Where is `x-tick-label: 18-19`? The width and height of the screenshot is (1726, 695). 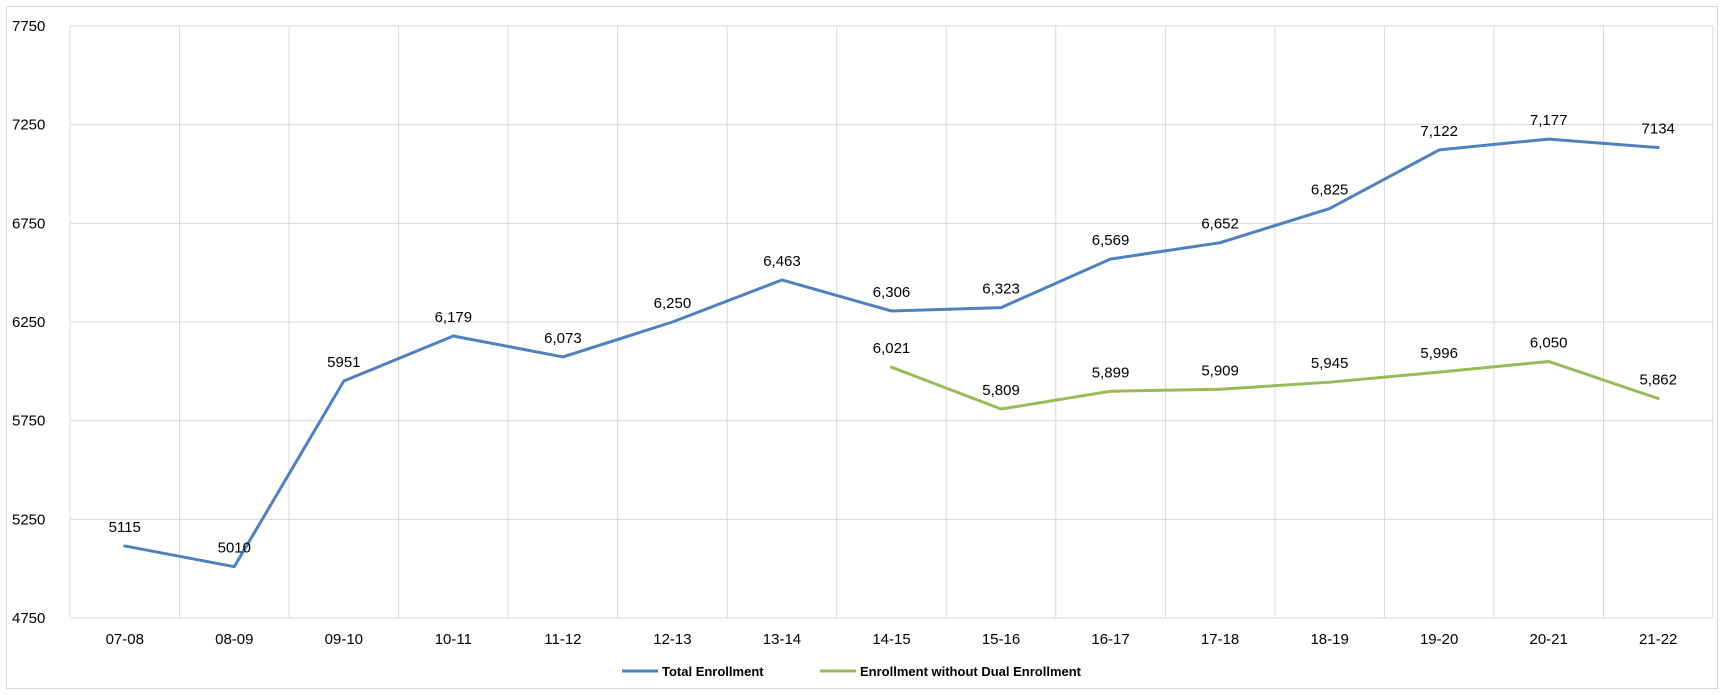
x-tick-label: 18-19 is located at coordinates (1329, 639).